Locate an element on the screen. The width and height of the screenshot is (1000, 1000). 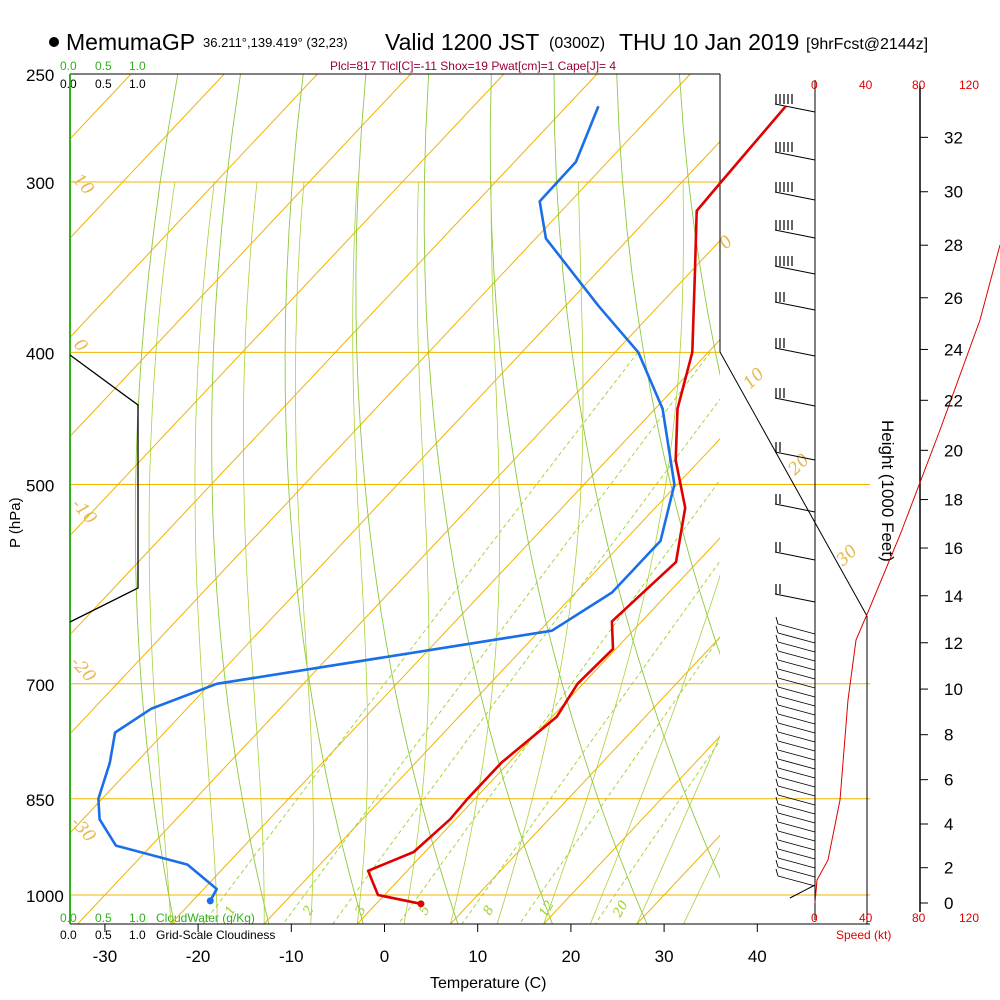
height-tick-label: 30 is located at coordinates (953, 192).